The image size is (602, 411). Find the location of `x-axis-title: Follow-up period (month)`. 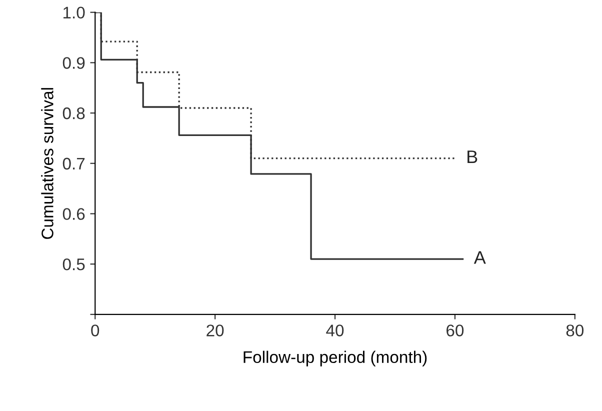

x-axis-title: Follow-up period (month) is located at coordinates (335, 358).